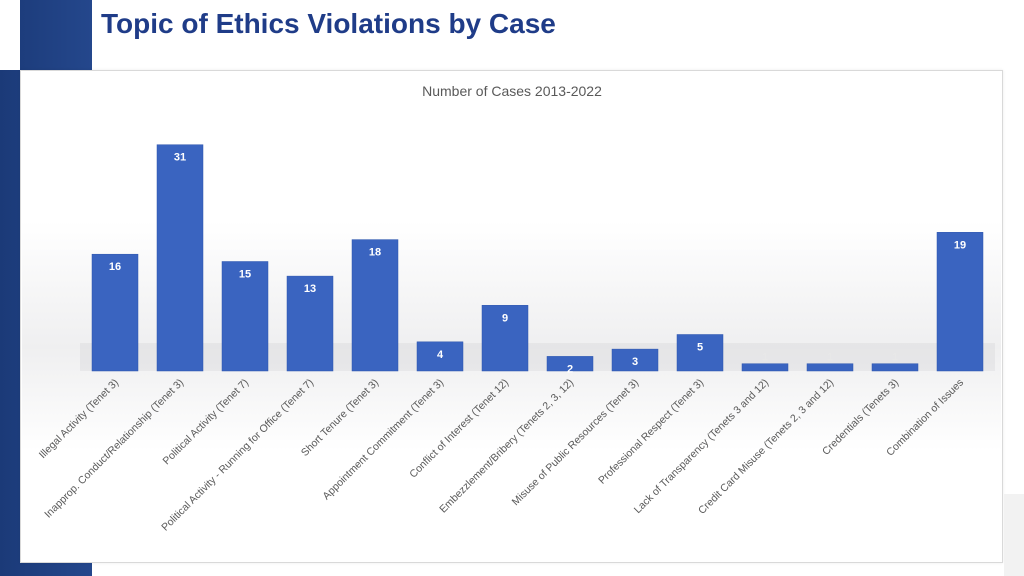  Describe the element at coordinates (375, 253) in the screenshot. I see `bar-value-label-4: 18` at that location.